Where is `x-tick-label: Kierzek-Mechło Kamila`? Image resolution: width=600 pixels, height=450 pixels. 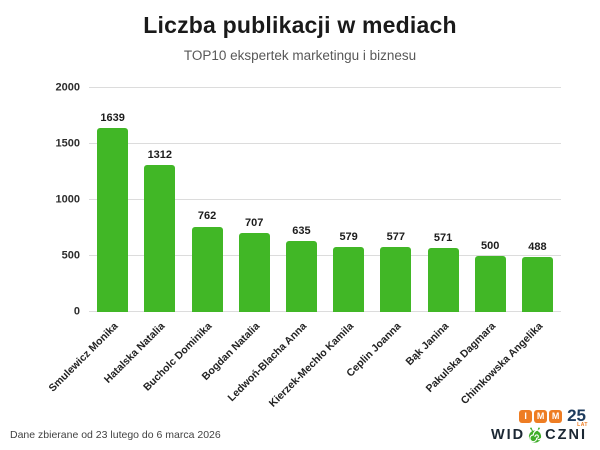
x-tick-label: Kierzek-Mechło Kamila is located at coordinates (312, 365).